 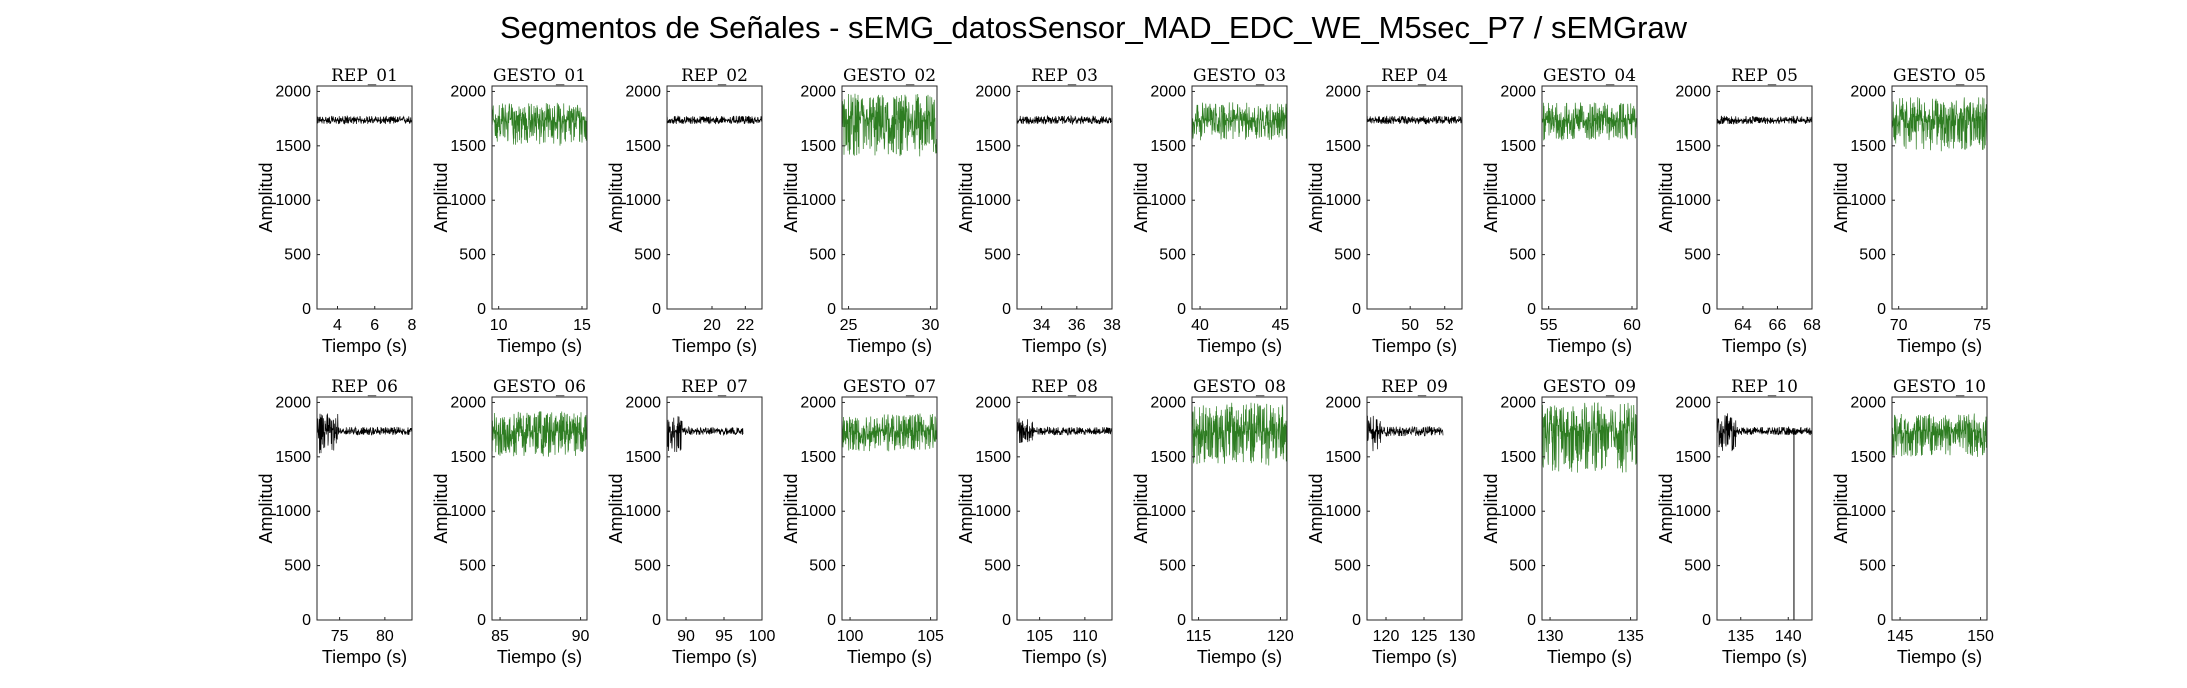 I want to click on subplot-title: GESTO_06, so click(x=539, y=387).